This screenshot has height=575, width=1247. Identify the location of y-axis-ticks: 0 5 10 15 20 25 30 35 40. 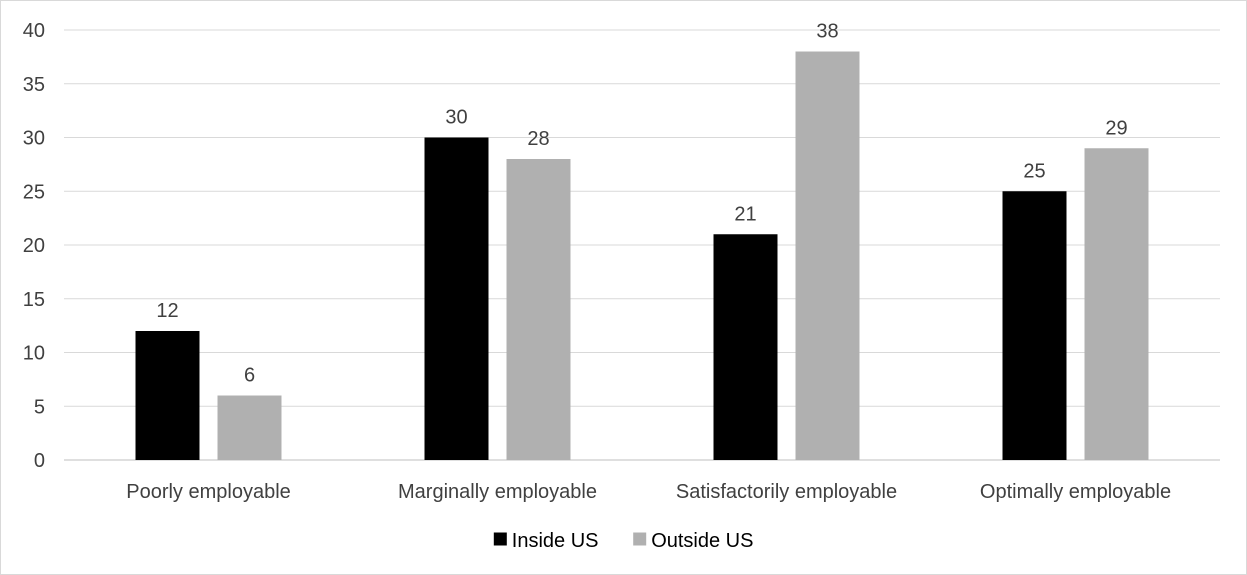
(34, 246).